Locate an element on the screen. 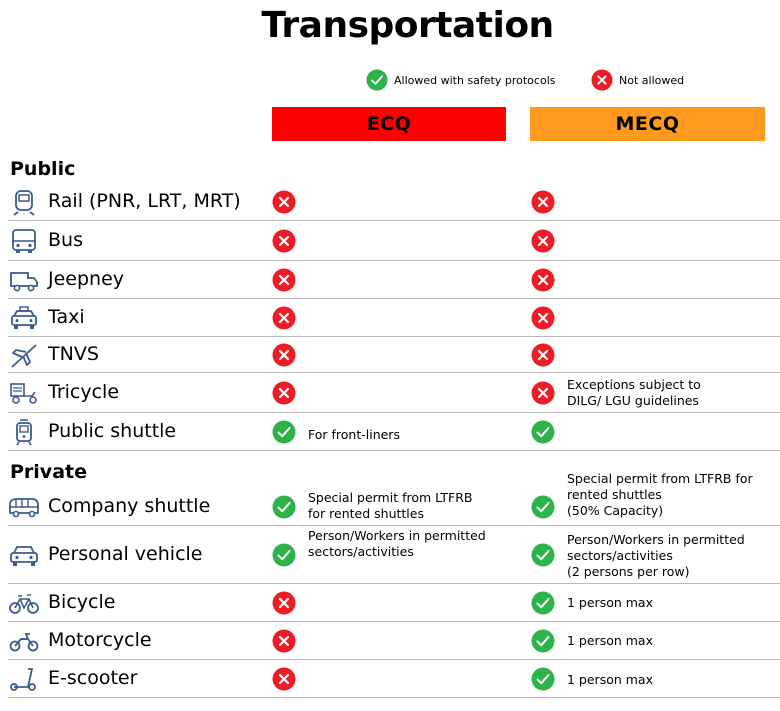  check-icon is located at coordinates (377, 80).